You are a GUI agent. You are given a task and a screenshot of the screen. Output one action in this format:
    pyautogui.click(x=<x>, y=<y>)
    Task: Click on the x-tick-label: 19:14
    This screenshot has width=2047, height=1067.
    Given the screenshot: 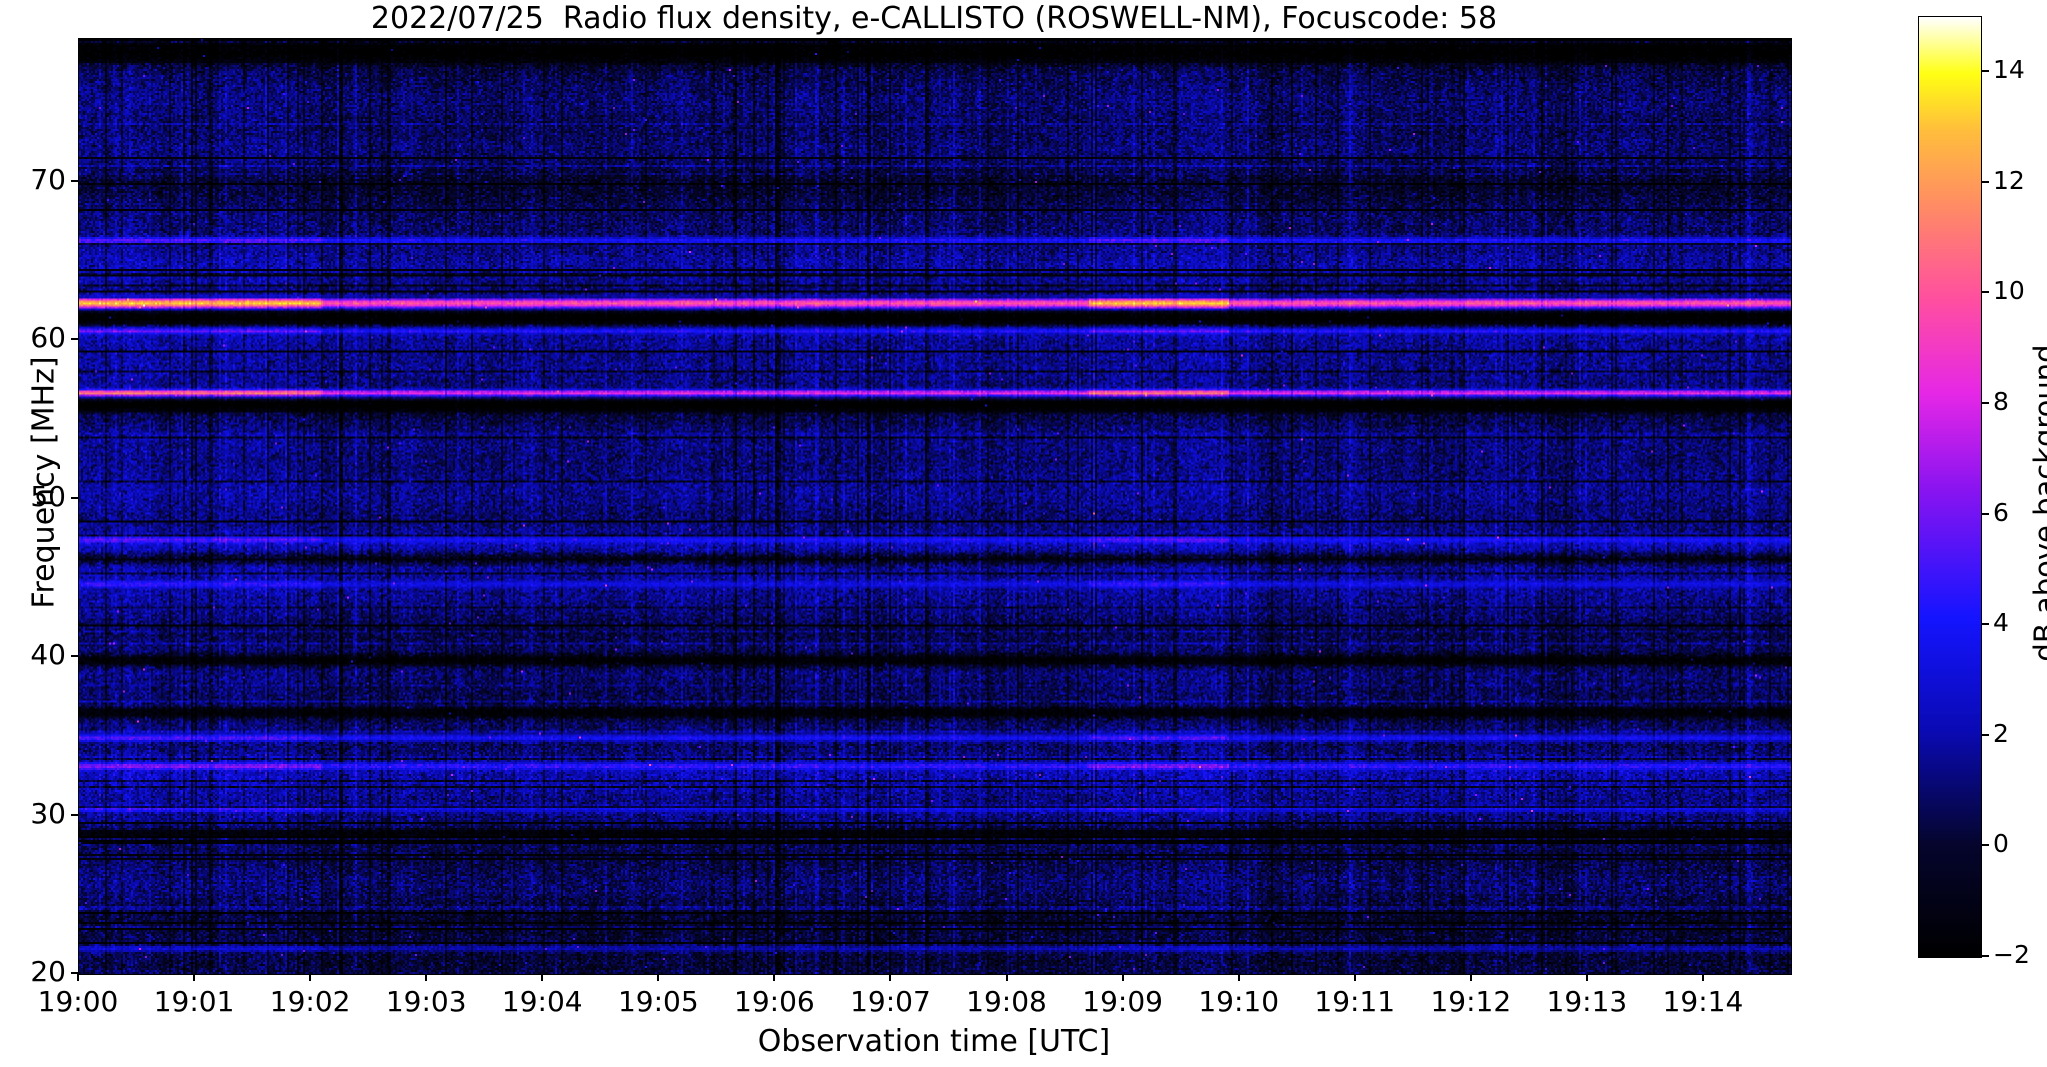 What is the action you would take?
    pyautogui.click(x=1703, y=1001)
    